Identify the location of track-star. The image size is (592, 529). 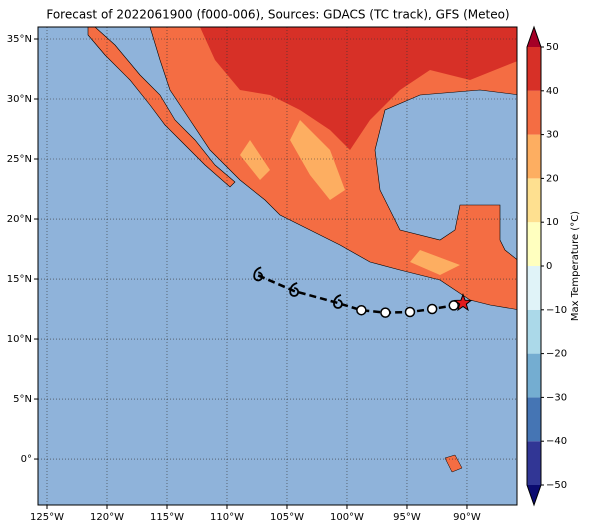
(463, 302).